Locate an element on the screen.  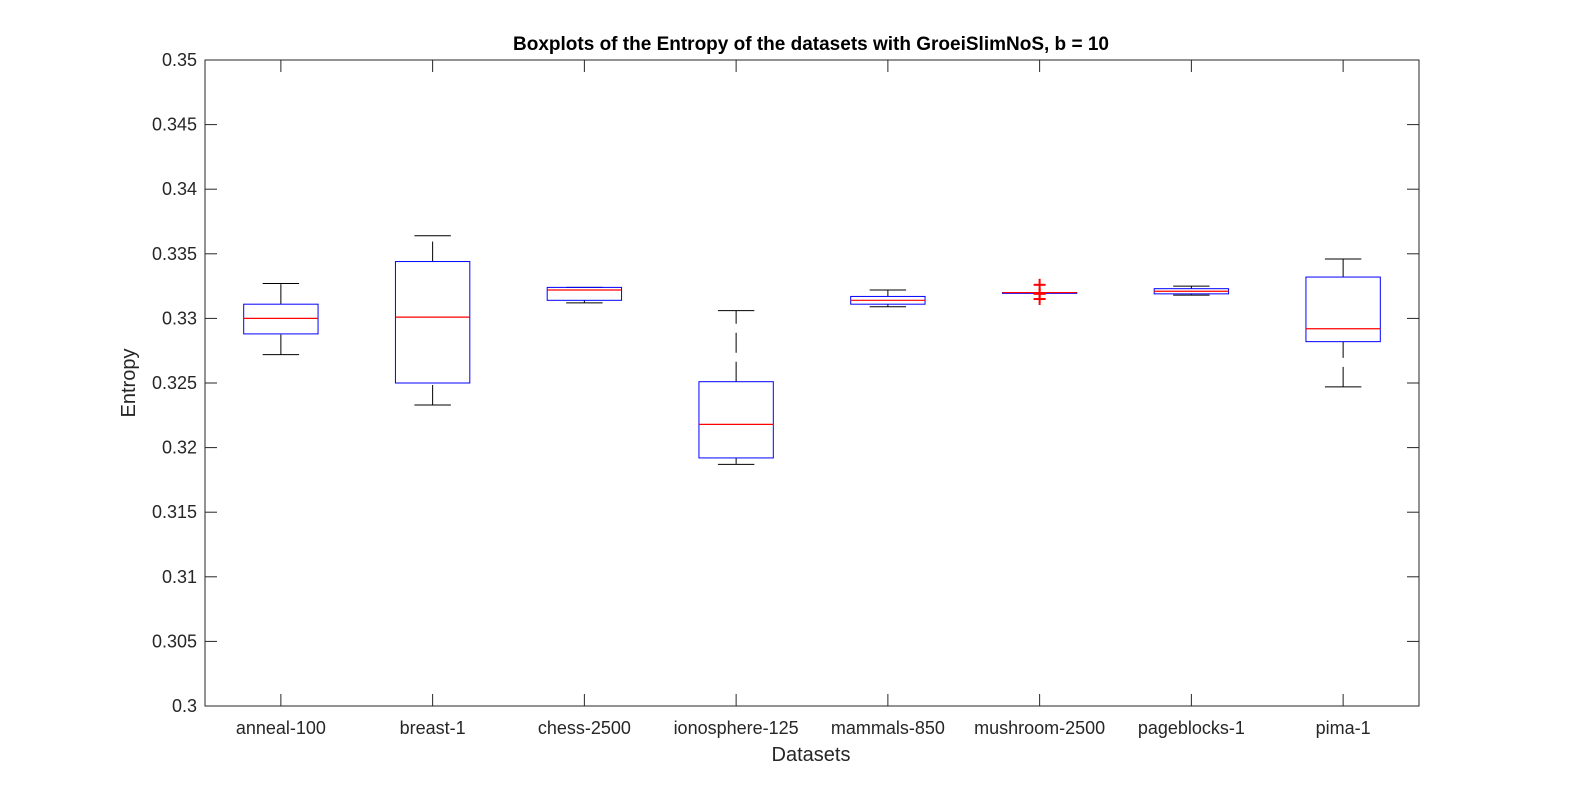
y-tick-label: 0.345 is located at coordinates (174, 125).